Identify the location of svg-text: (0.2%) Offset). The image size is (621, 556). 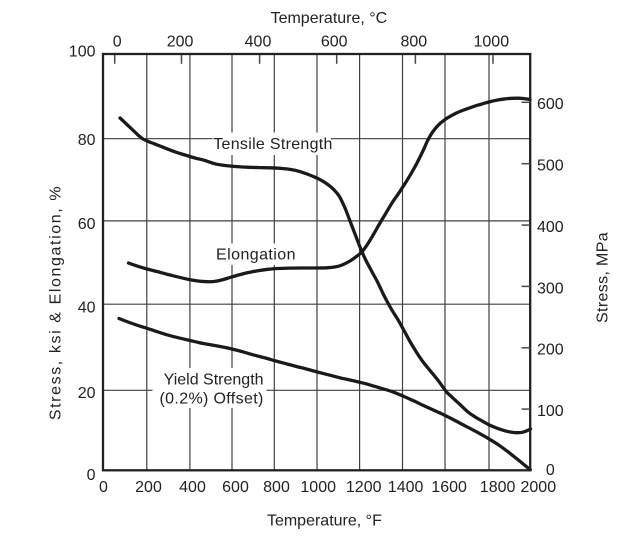
(211, 398).